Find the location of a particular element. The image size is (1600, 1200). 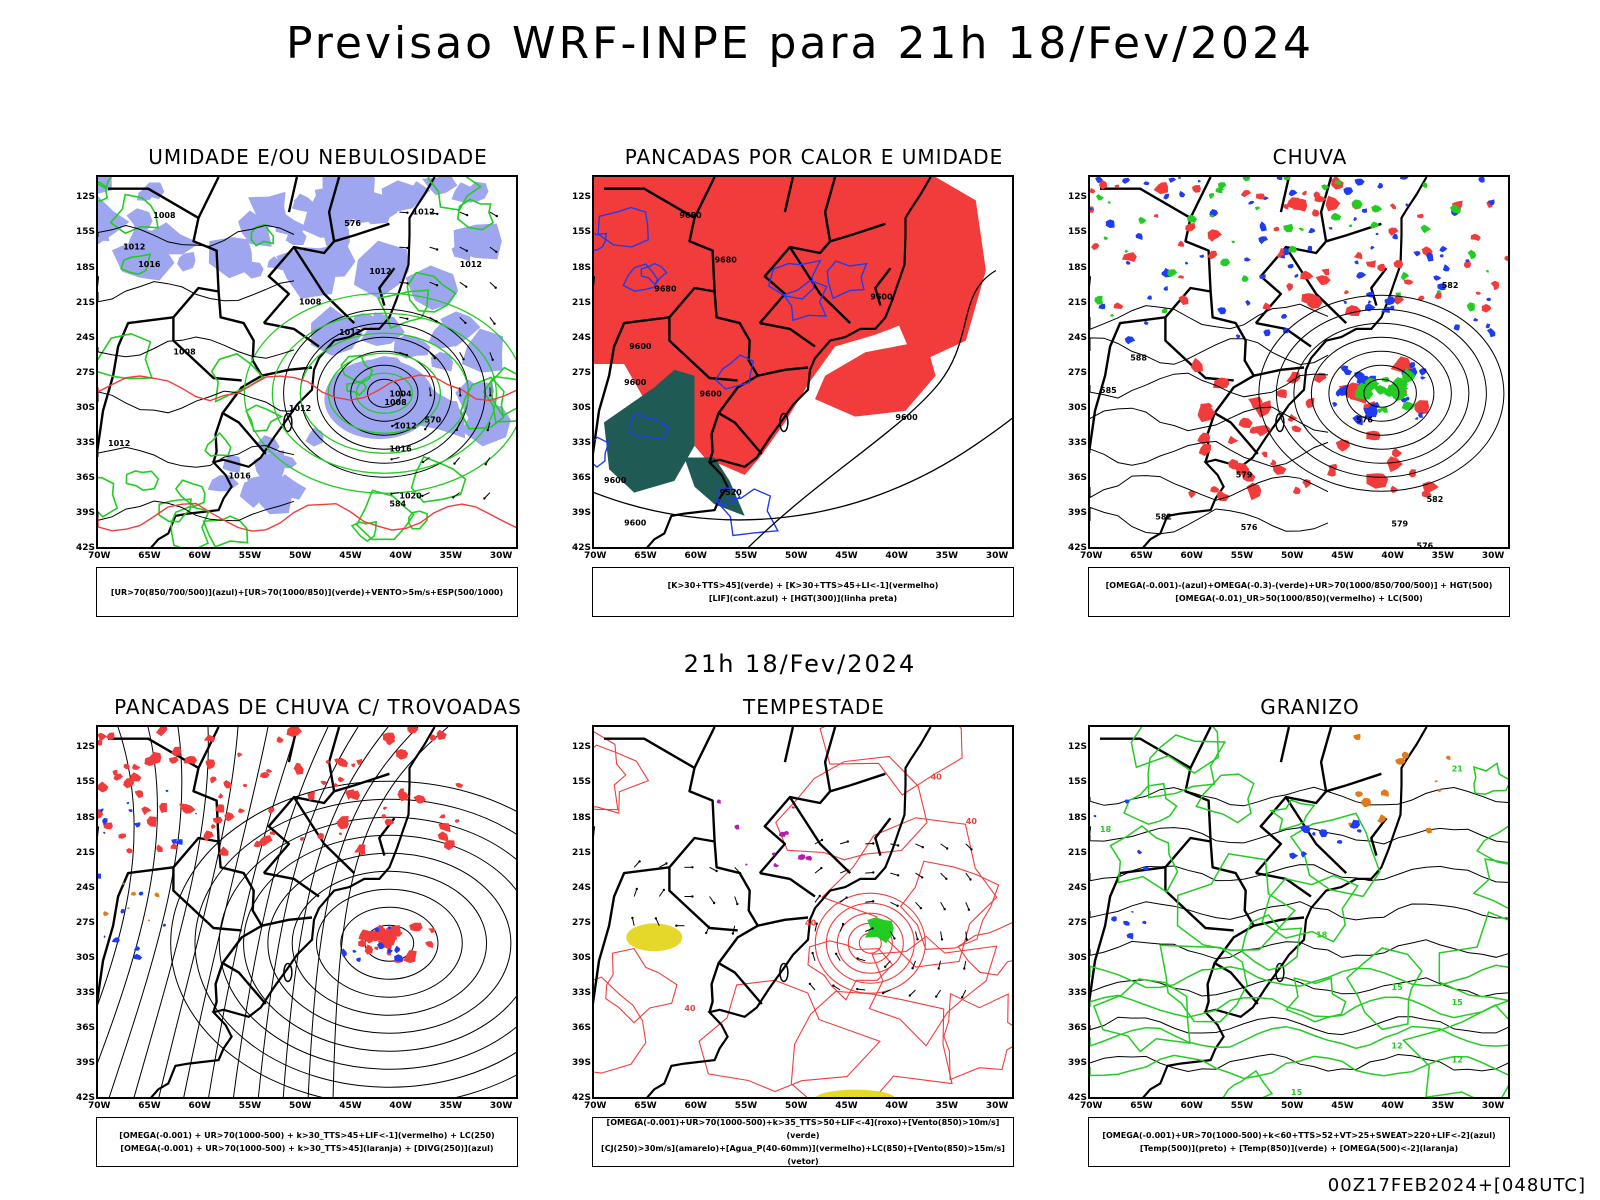

map-svg is located at coordinates (307, 912).